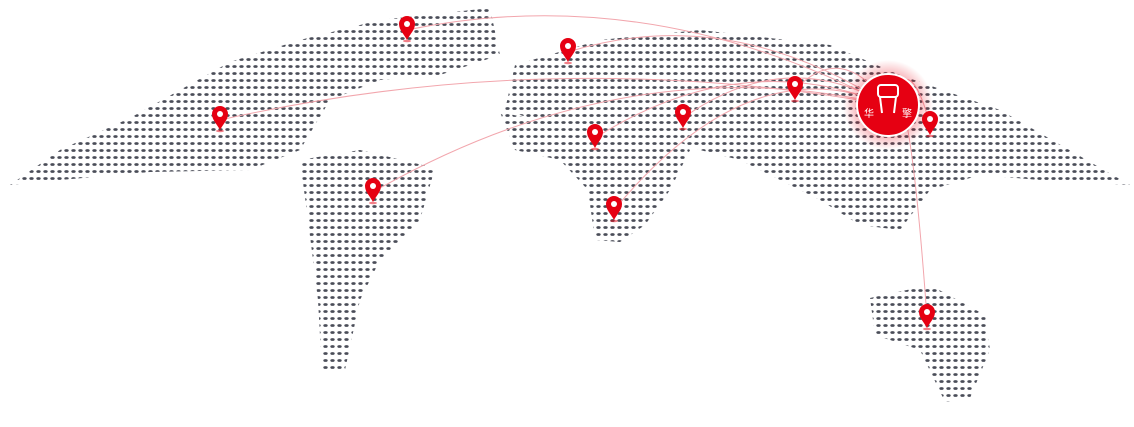 This screenshot has width=1134, height=427. What do you see at coordinates (614, 209) in the screenshot?
I see `pin-icon-africa-south` at bounding box center [614, 209].